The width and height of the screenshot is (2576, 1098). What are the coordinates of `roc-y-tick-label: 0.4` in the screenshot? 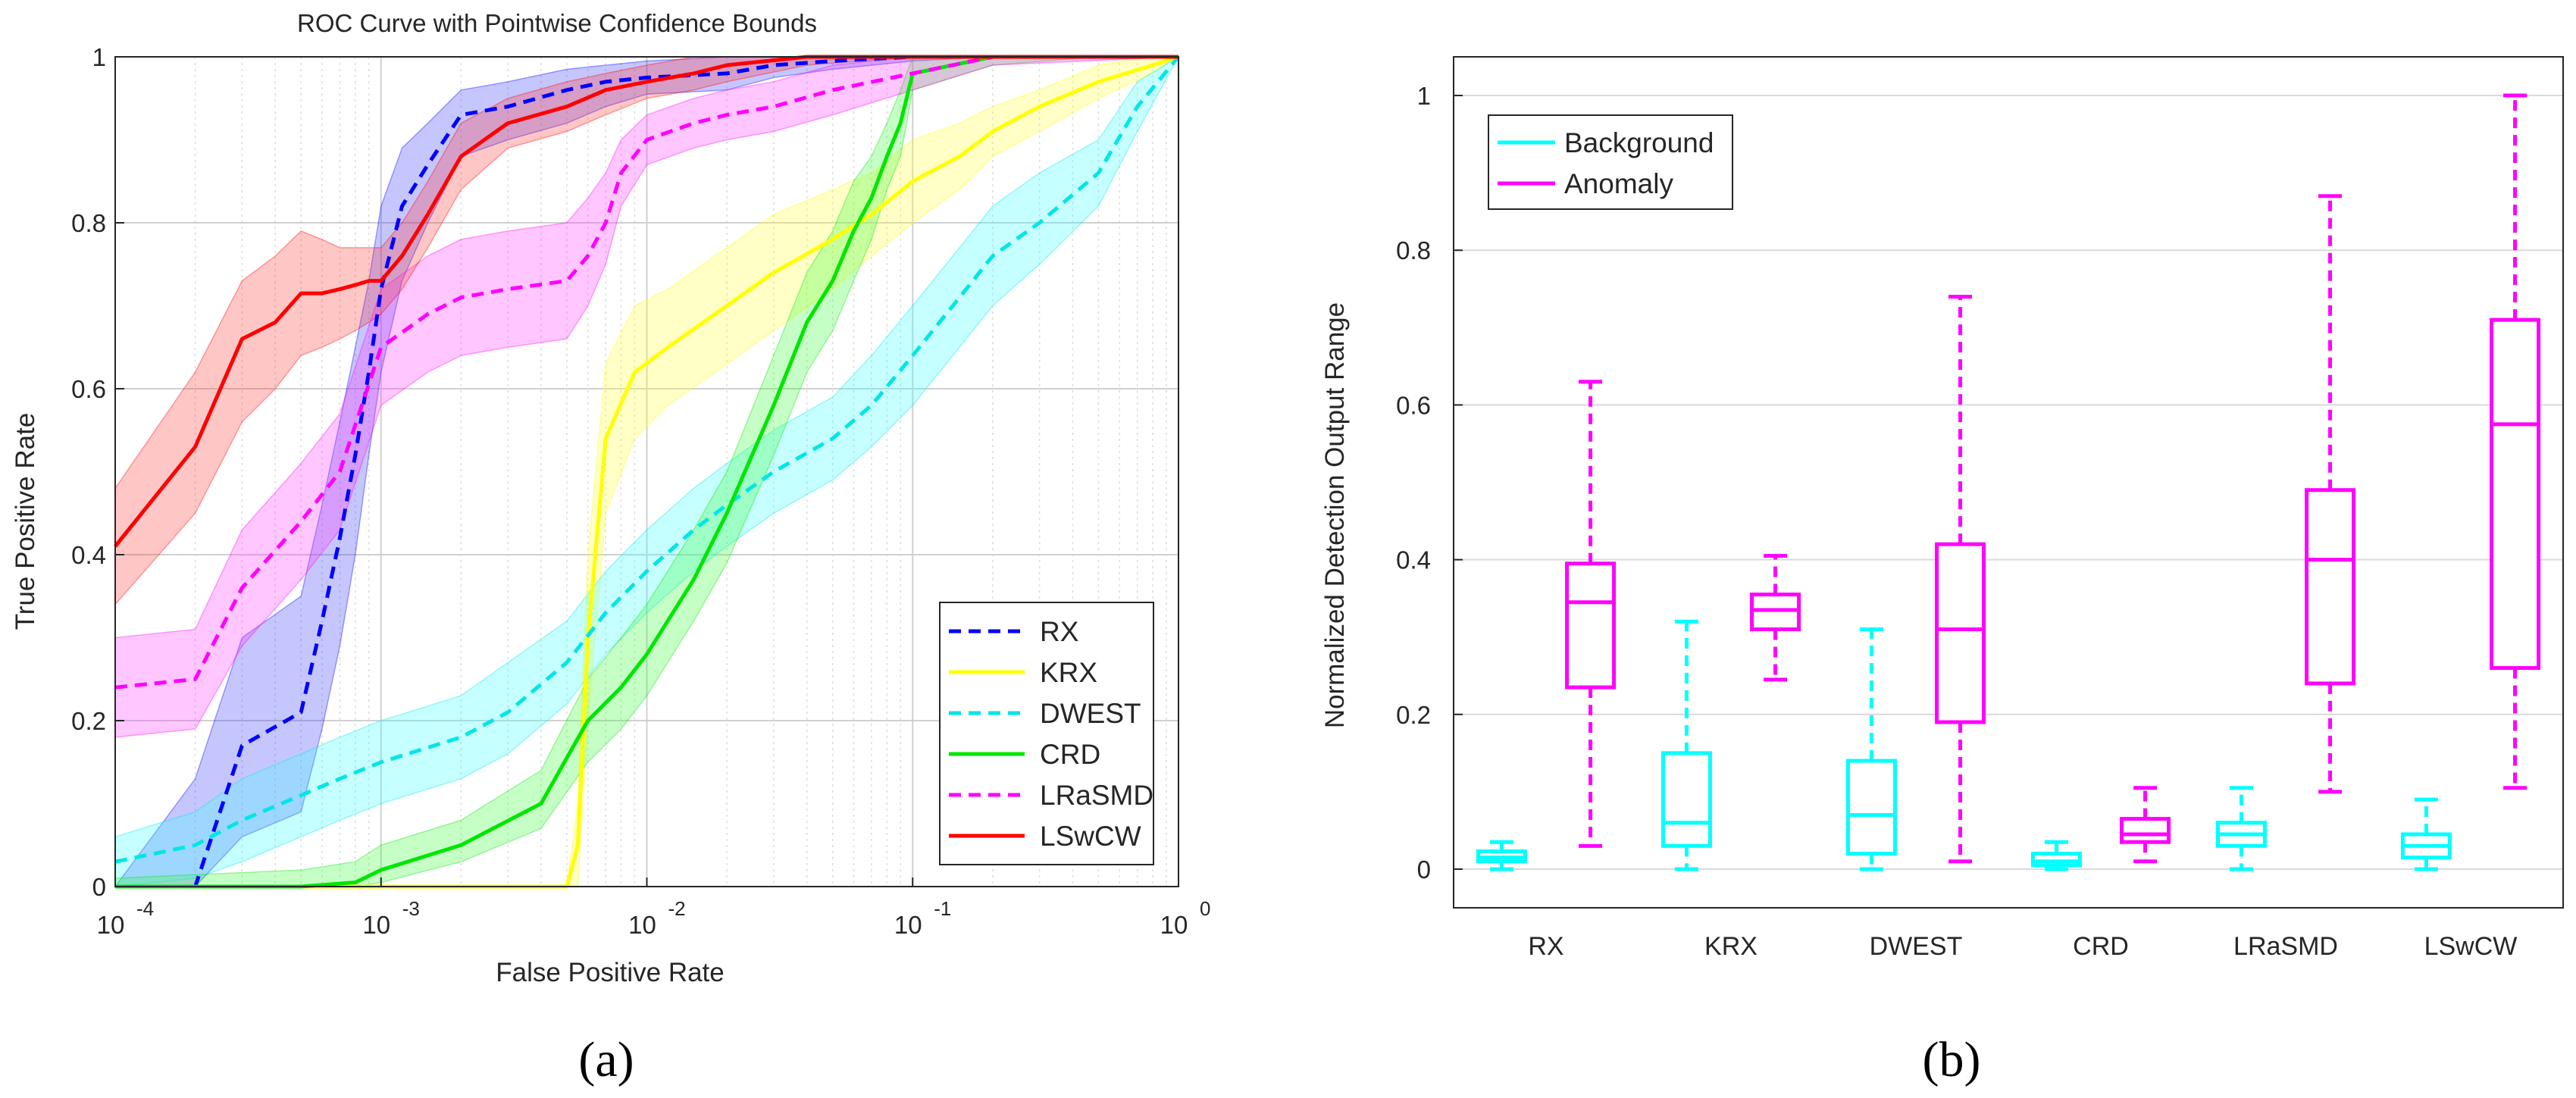 It's located at (89, 555).